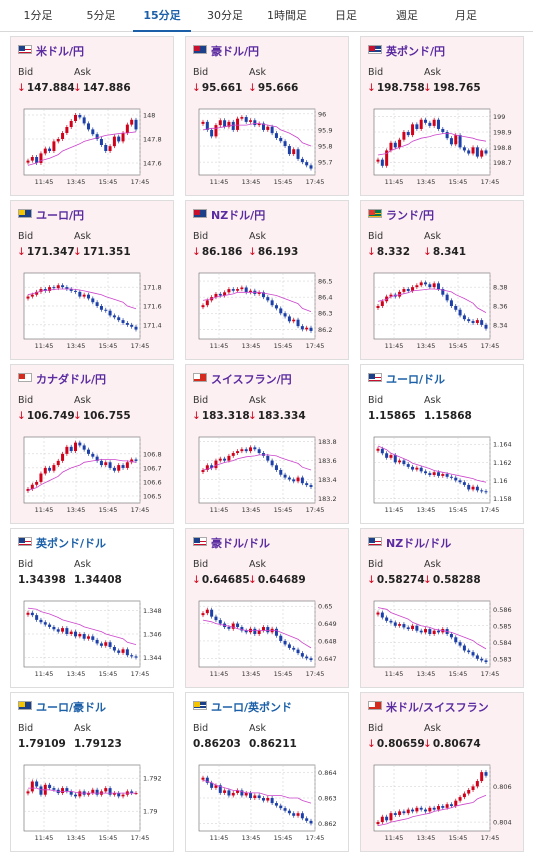  I want to click on mini-candlestick-chart: 0.586 0.585 0.584 0.583 11:45 13:45 15:45 17:45, so click(442, 639).